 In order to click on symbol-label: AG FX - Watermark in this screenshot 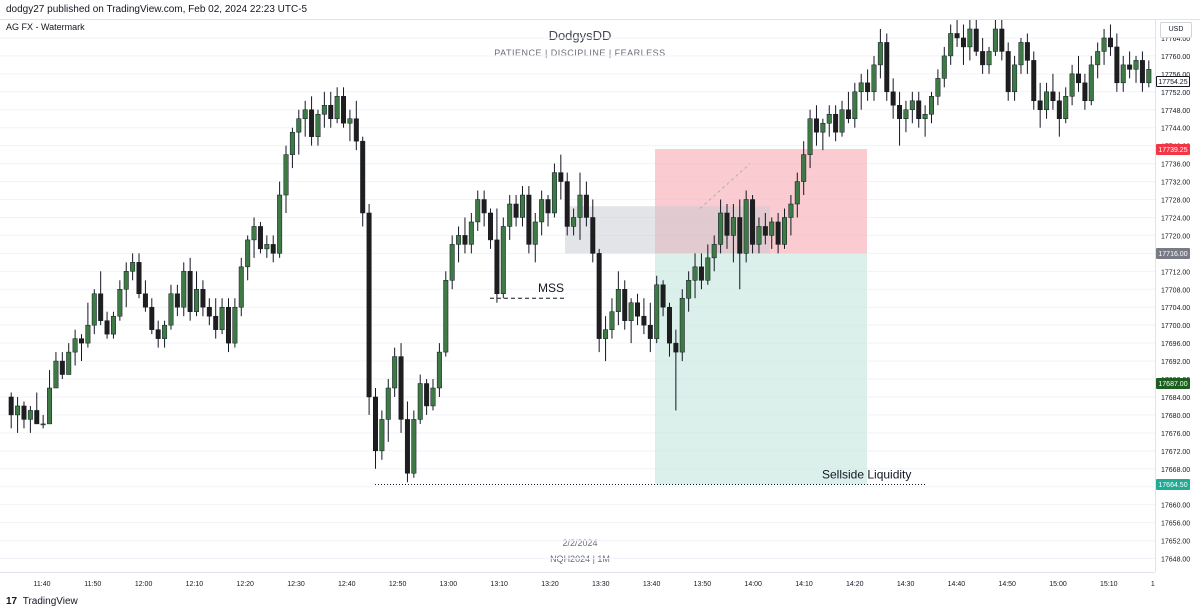, I will do `click(45, 27)`.